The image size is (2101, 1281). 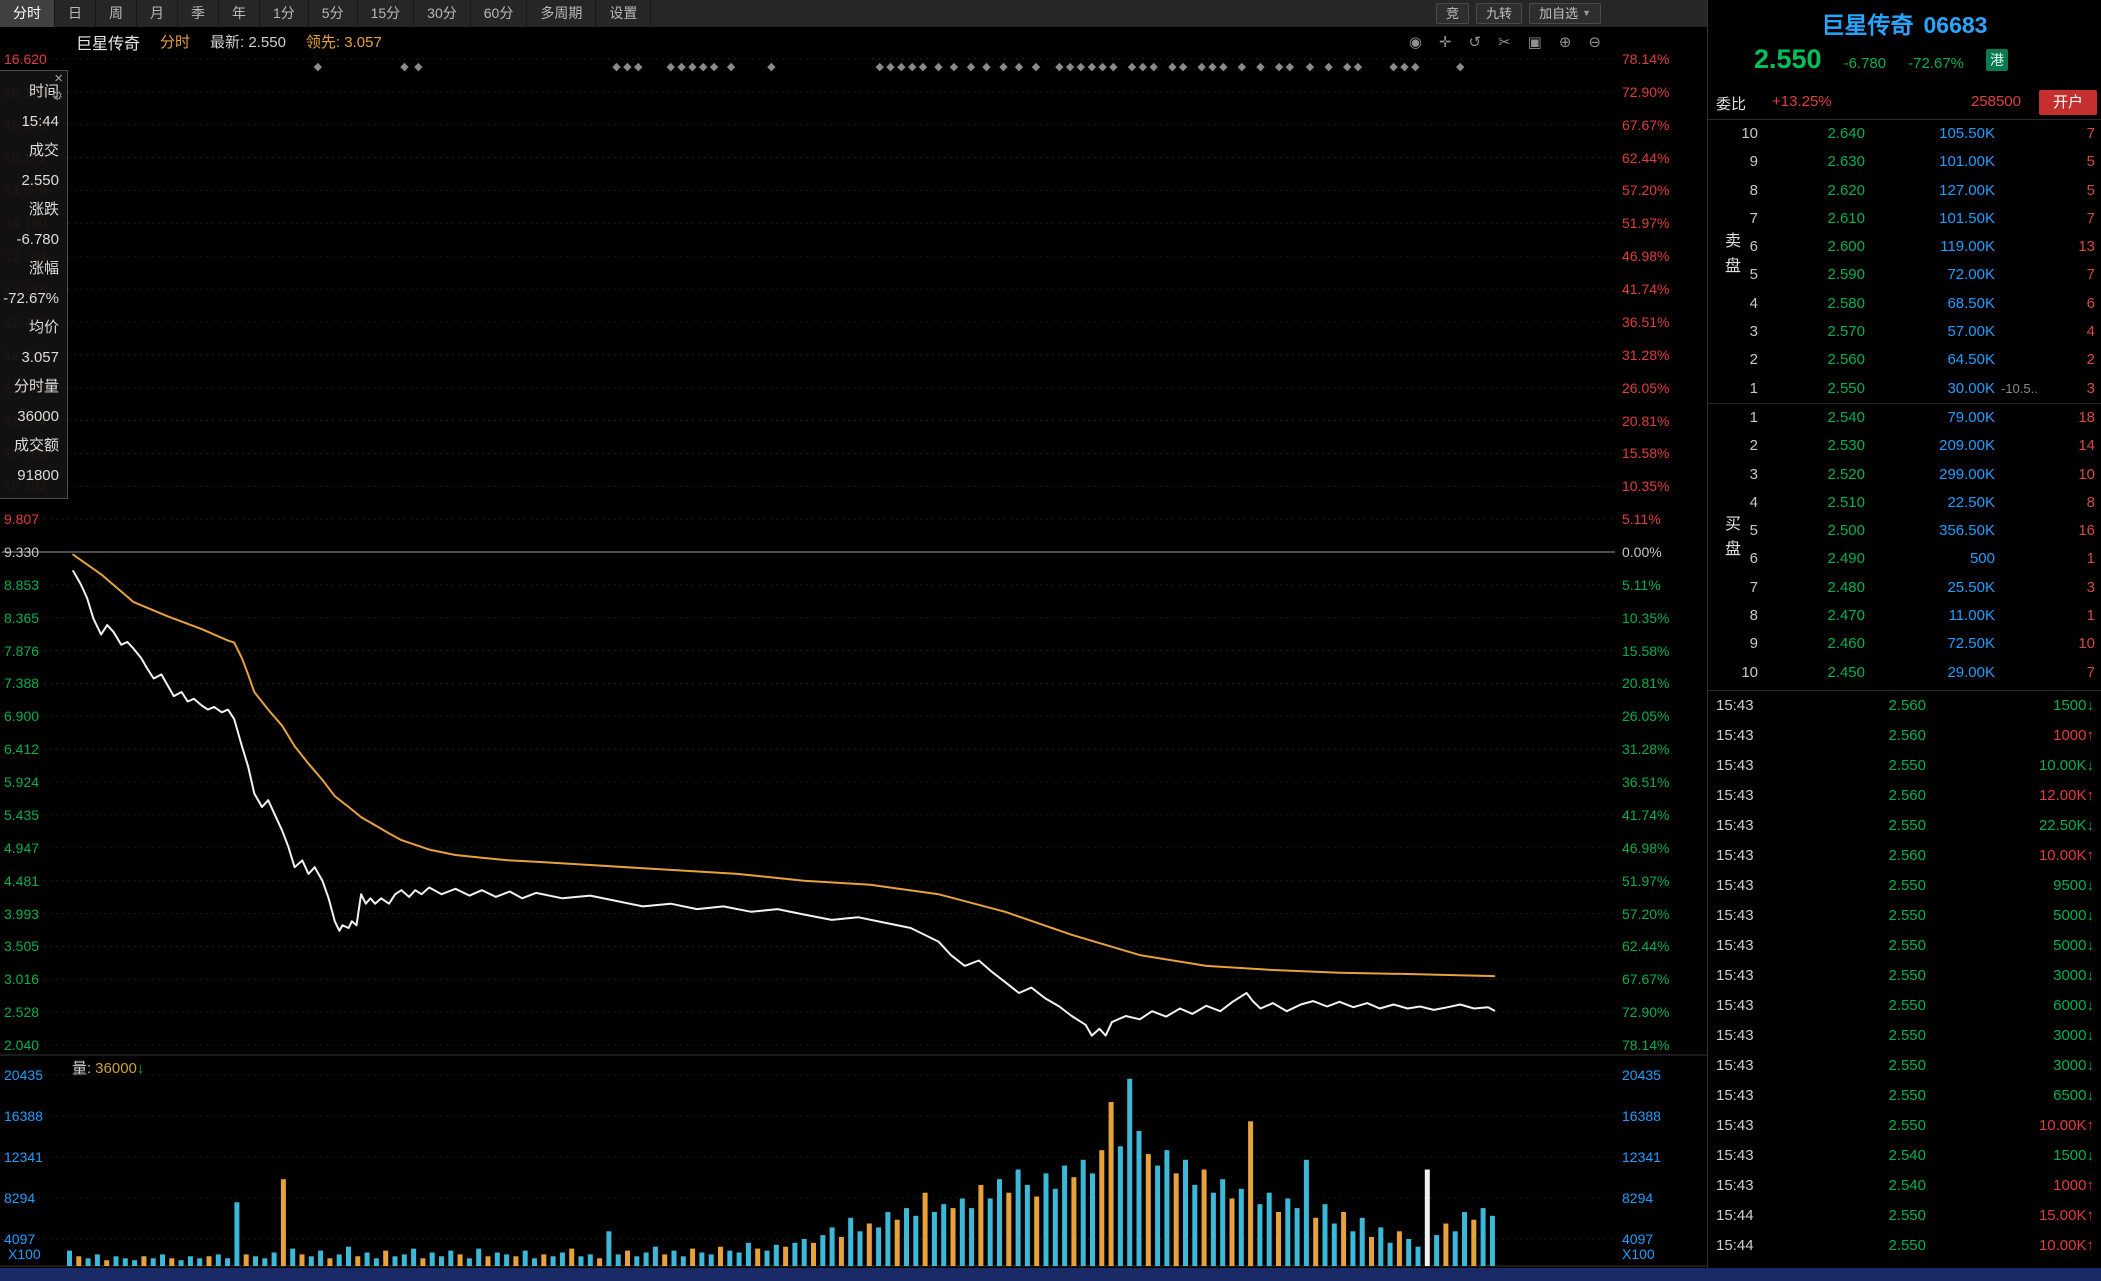 What do you see at coordinates (1904, 332) in the screenshot?
I see `ask-row: 3 2.570 57.00K 4` at bounding box center [1904, 332].